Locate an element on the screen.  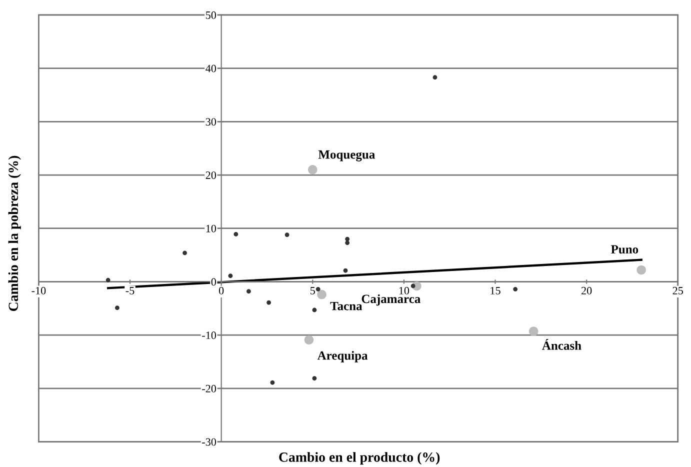
y-tick-label: 30 is located at coordinates (211, 122).